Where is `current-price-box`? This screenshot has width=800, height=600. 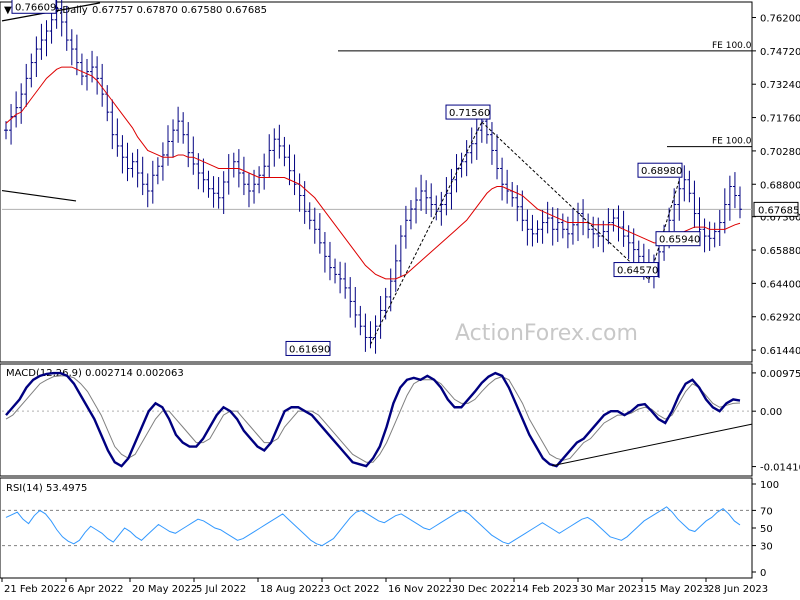
current-price-box is located at coordinates (776, 209).